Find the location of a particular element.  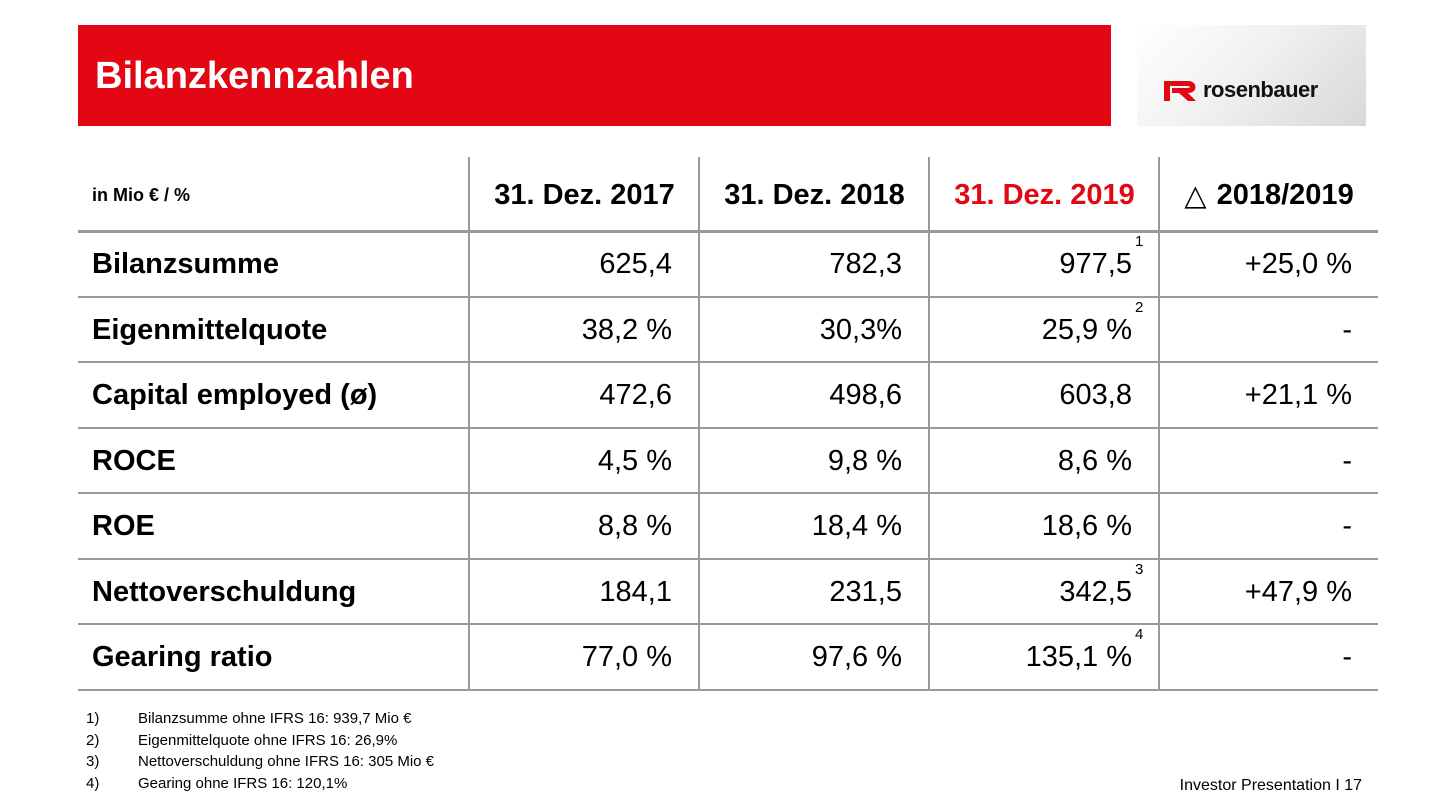

footnote-marker: 4 is located at coordinates (1139, 634).